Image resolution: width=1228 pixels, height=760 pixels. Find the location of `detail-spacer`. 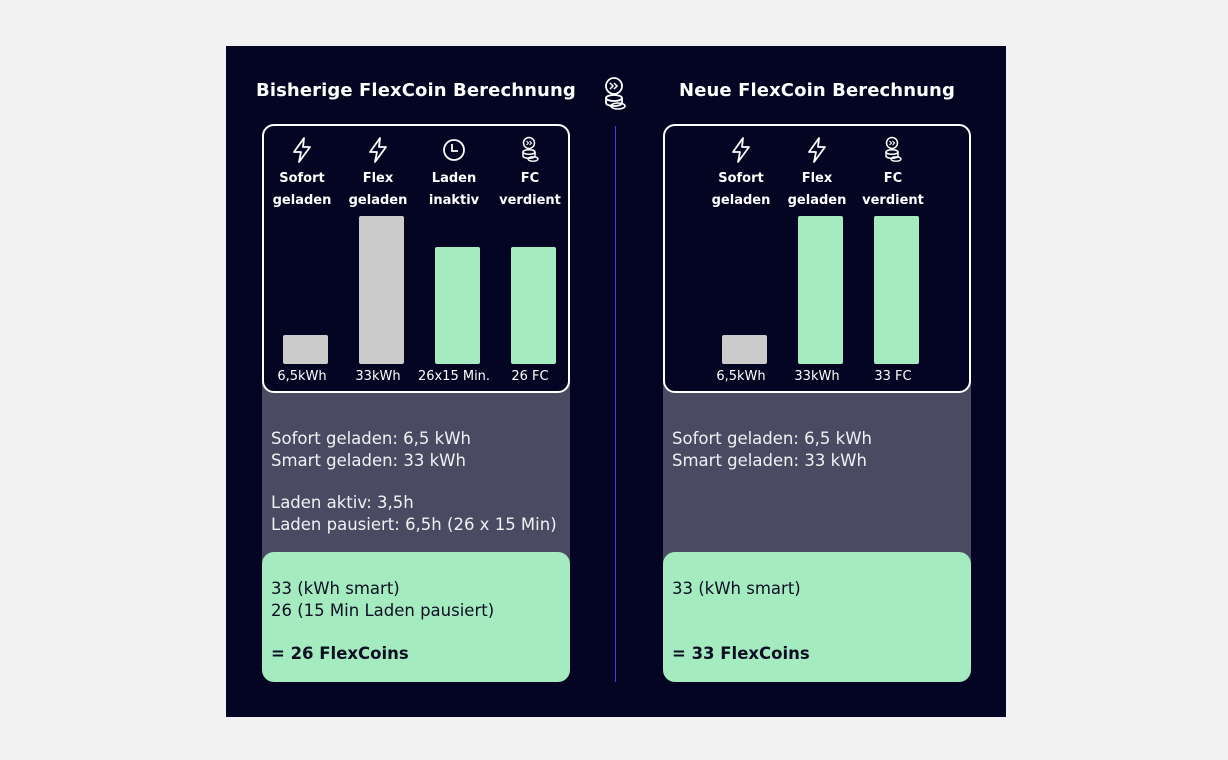

detail-spacer is located at coordinates (414, 482).